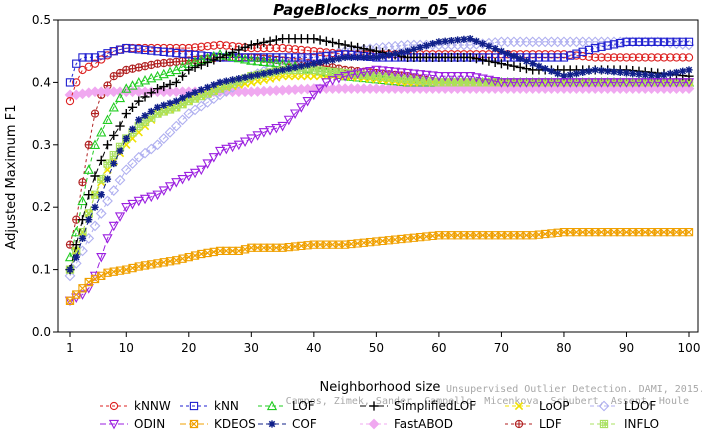 Image resolution: width=702 pixels, height=434 pixels. What do you see at coordinates (626, 348) in the screenshot?
I see `x-tick-label: 90` at bounding box center [626, 348].